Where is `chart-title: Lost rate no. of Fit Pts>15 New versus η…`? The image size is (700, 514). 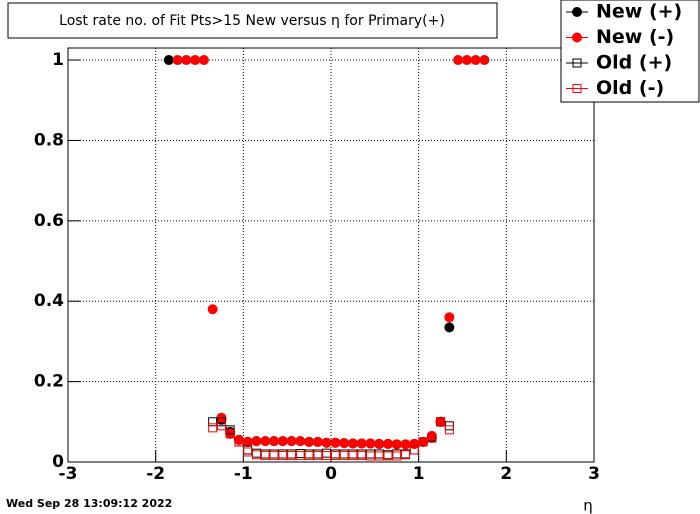 chart-title: Lost rate no. of Fit Pts>15 New versus η… is located at coordinates (252, 21).